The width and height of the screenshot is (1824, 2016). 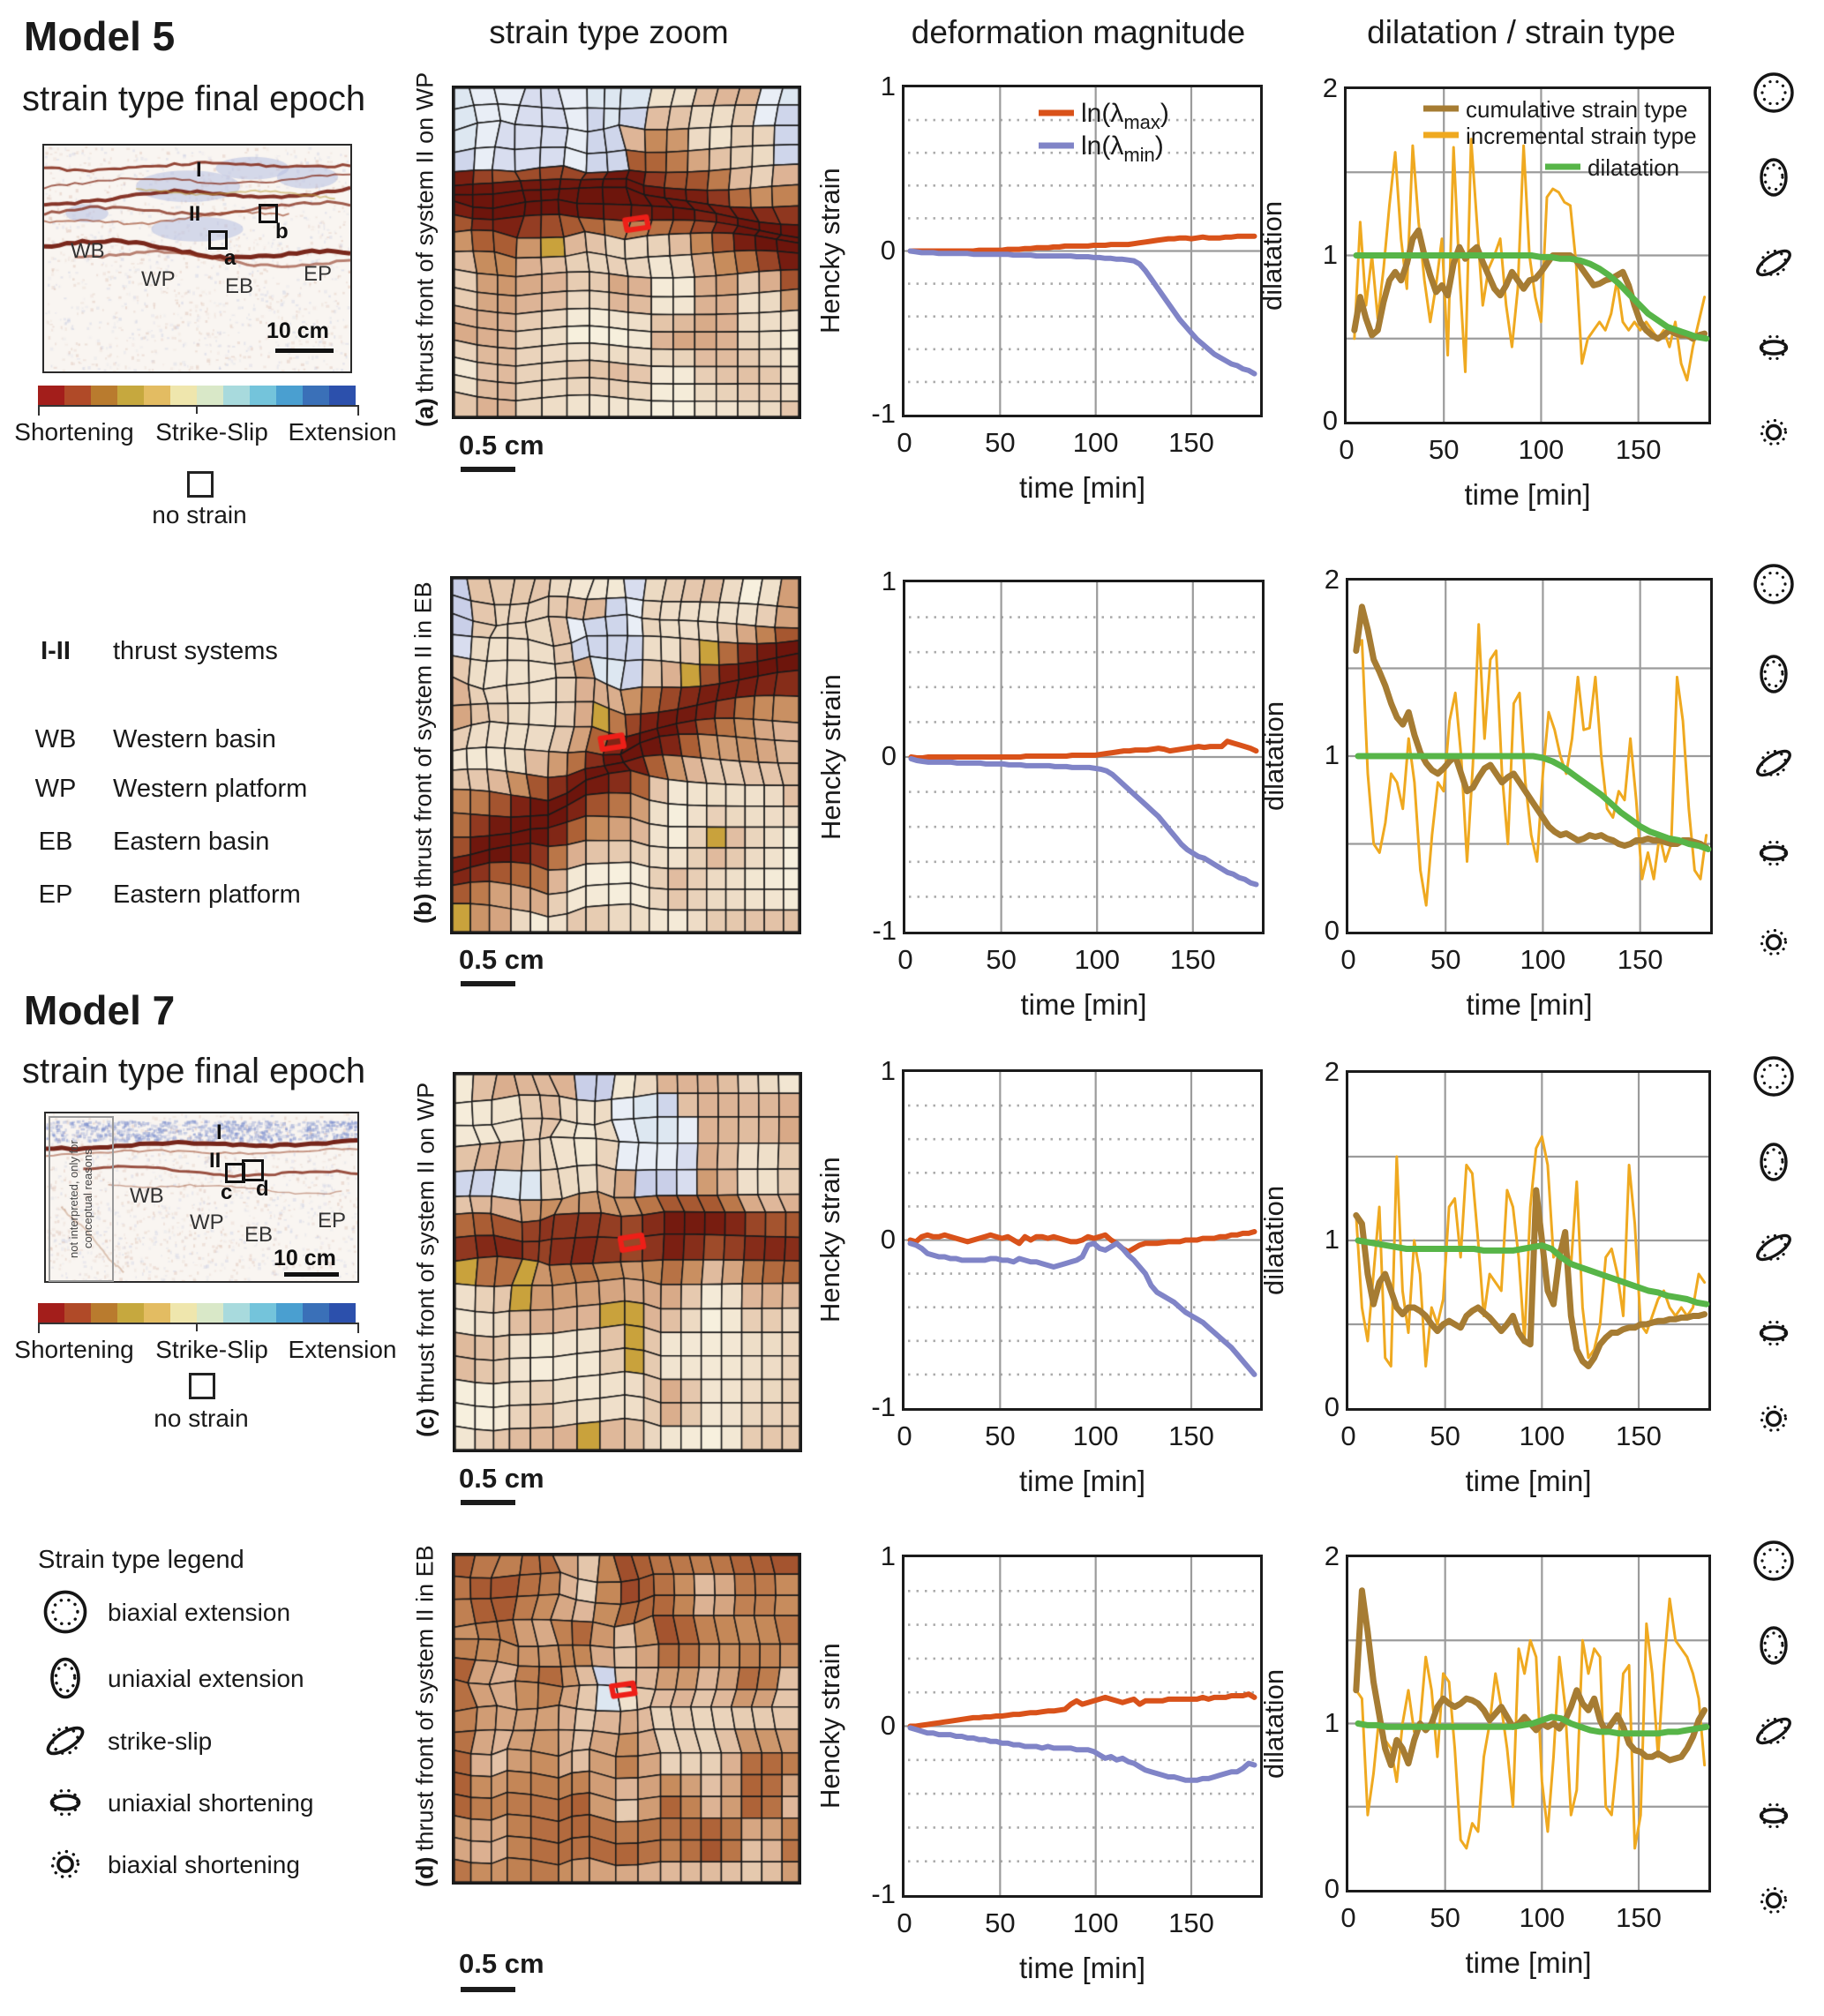 I want to click on legend-label: incremental strain type, so click(x=1581, y=136).